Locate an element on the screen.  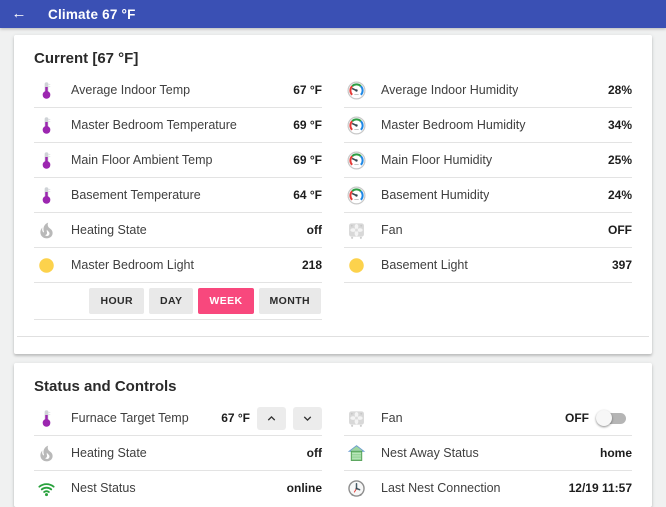
range-button-month: MONTH is located at coordinates (289, 301).